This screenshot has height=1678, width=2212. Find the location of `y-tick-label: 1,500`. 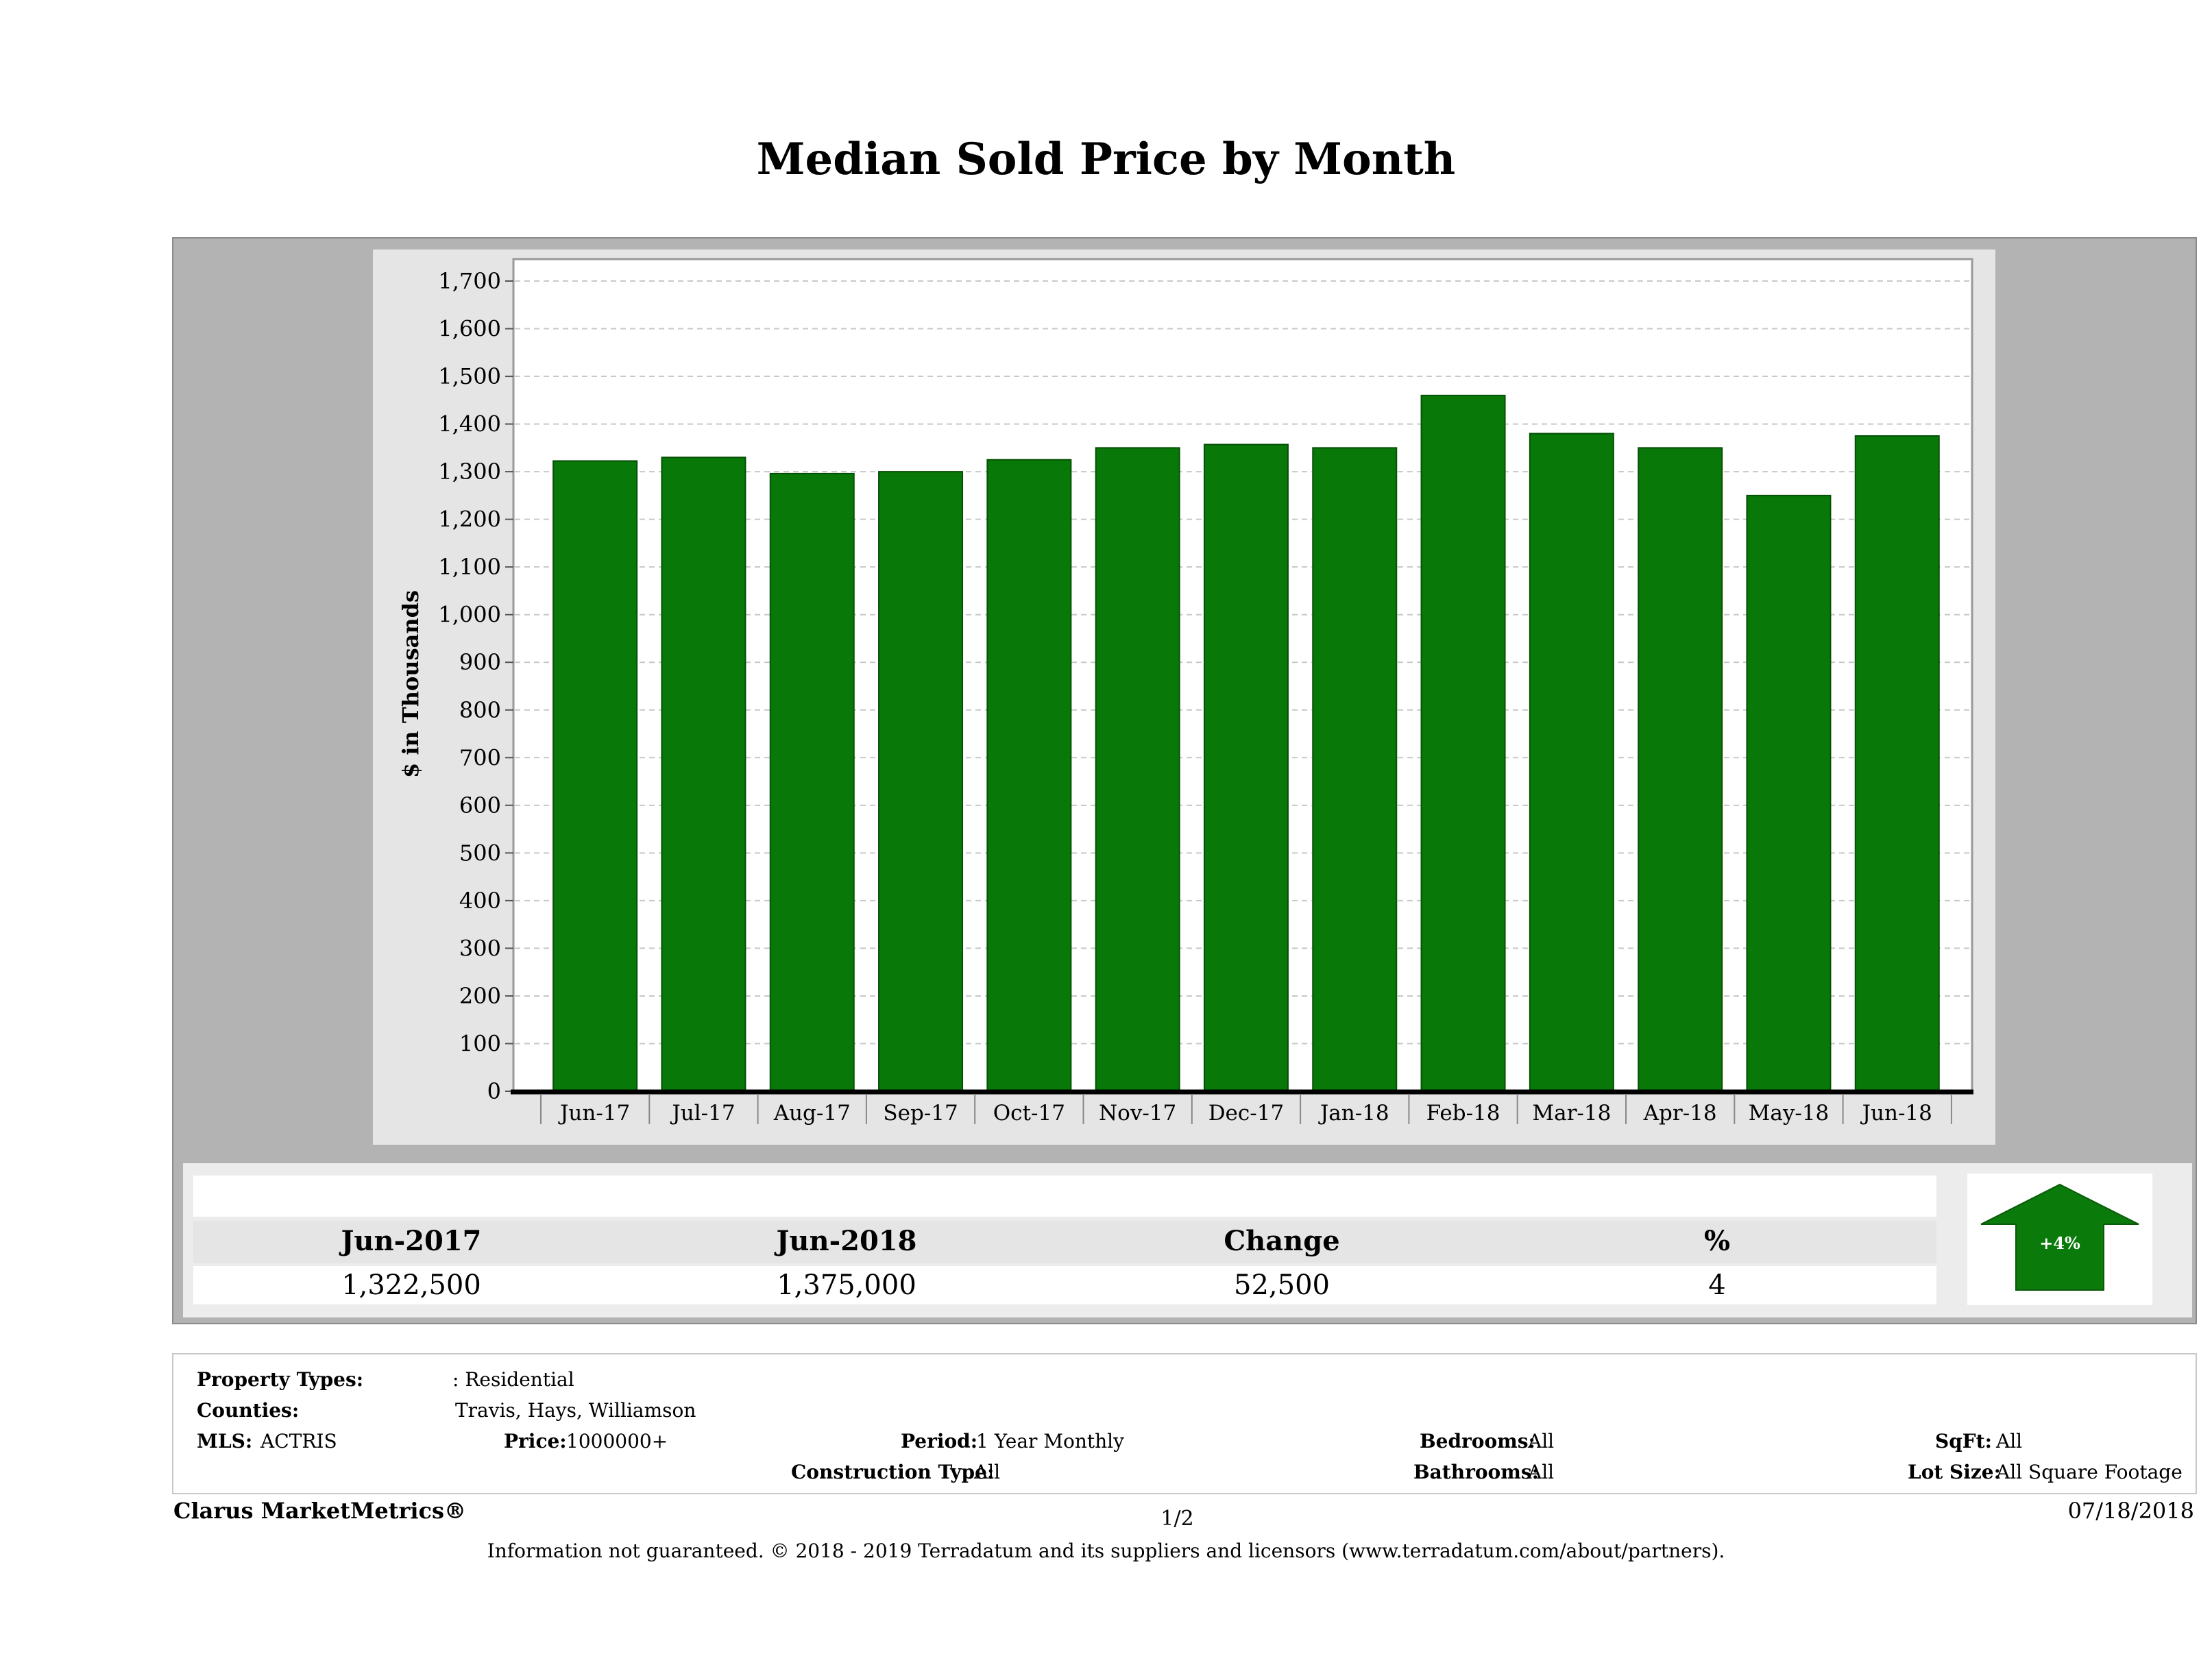

y-tick-label: 1,500 is located at coordinates (469, 376).